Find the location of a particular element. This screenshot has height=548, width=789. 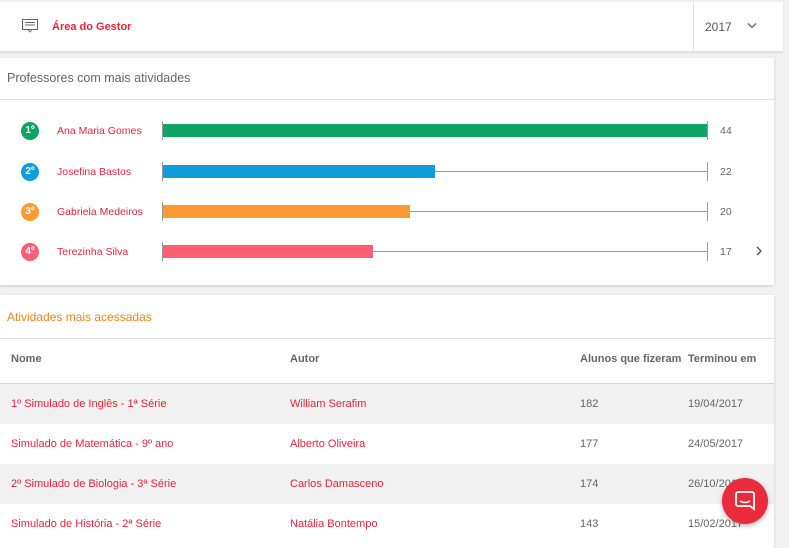

rank-badge: 4º is located at coordinates (30, 252).